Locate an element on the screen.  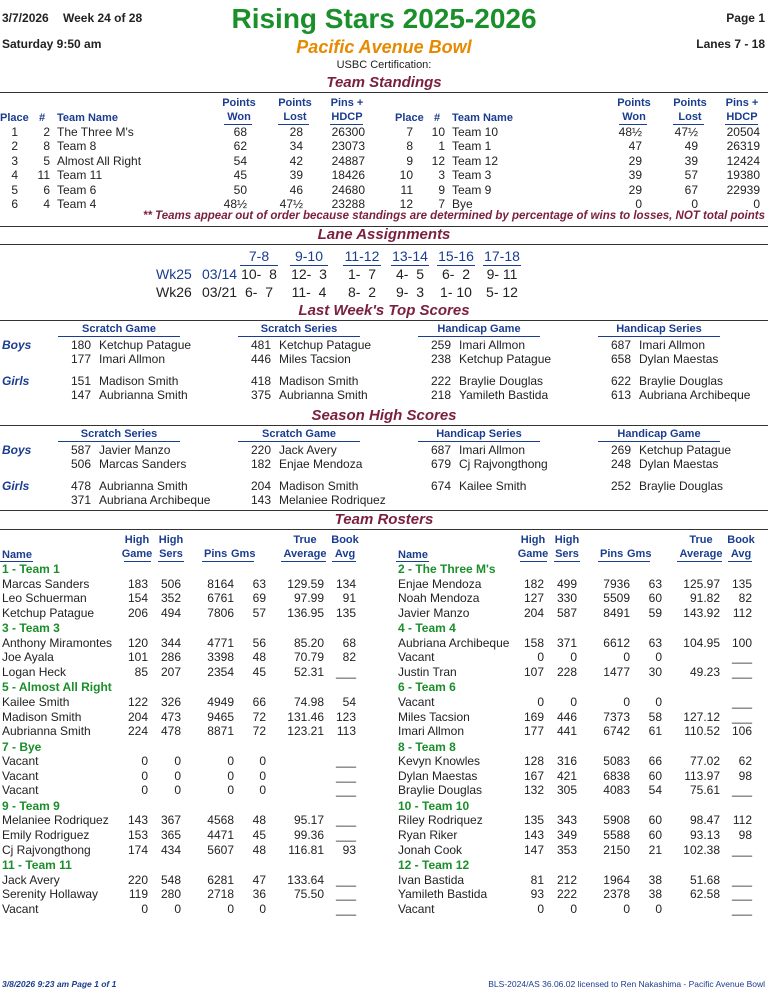
roster-team-name: 6 - Team 6 is located at coordinates (427, 687).